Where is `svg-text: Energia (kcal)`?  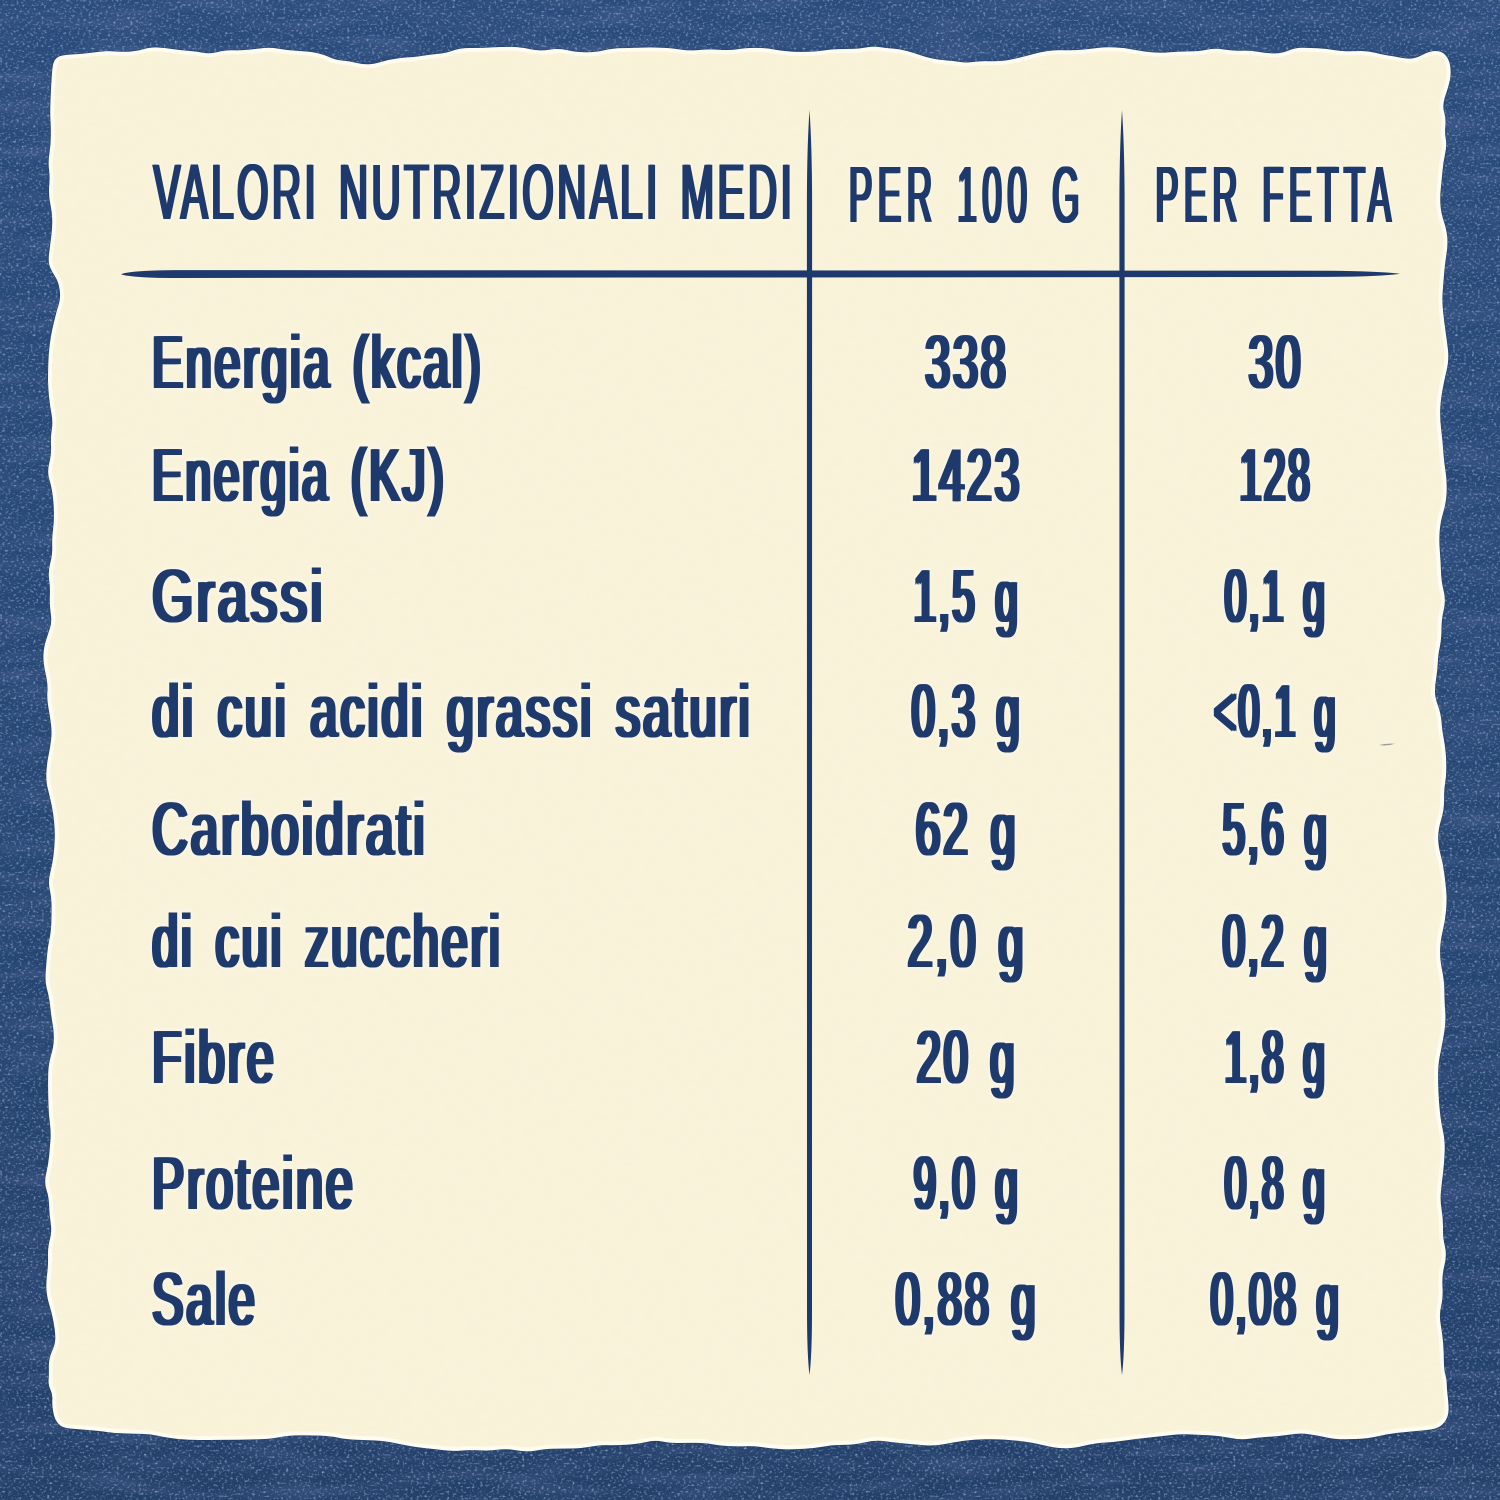
svg-text: Energia (kcal) is located at coordinates (315, 363).